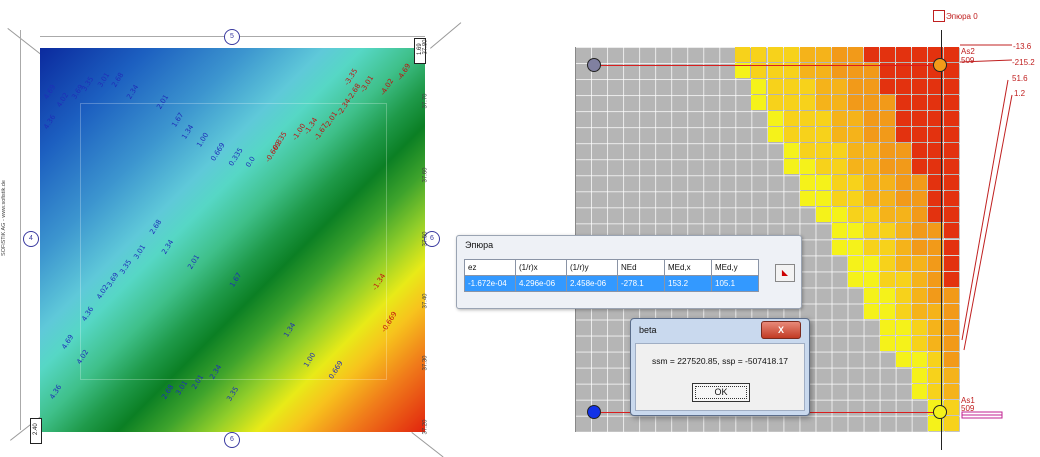  What do you see at coordinates (490, 283) in the screenshot?
I see `table-cell: -1.672e-04` at bounding box center [490, 283].